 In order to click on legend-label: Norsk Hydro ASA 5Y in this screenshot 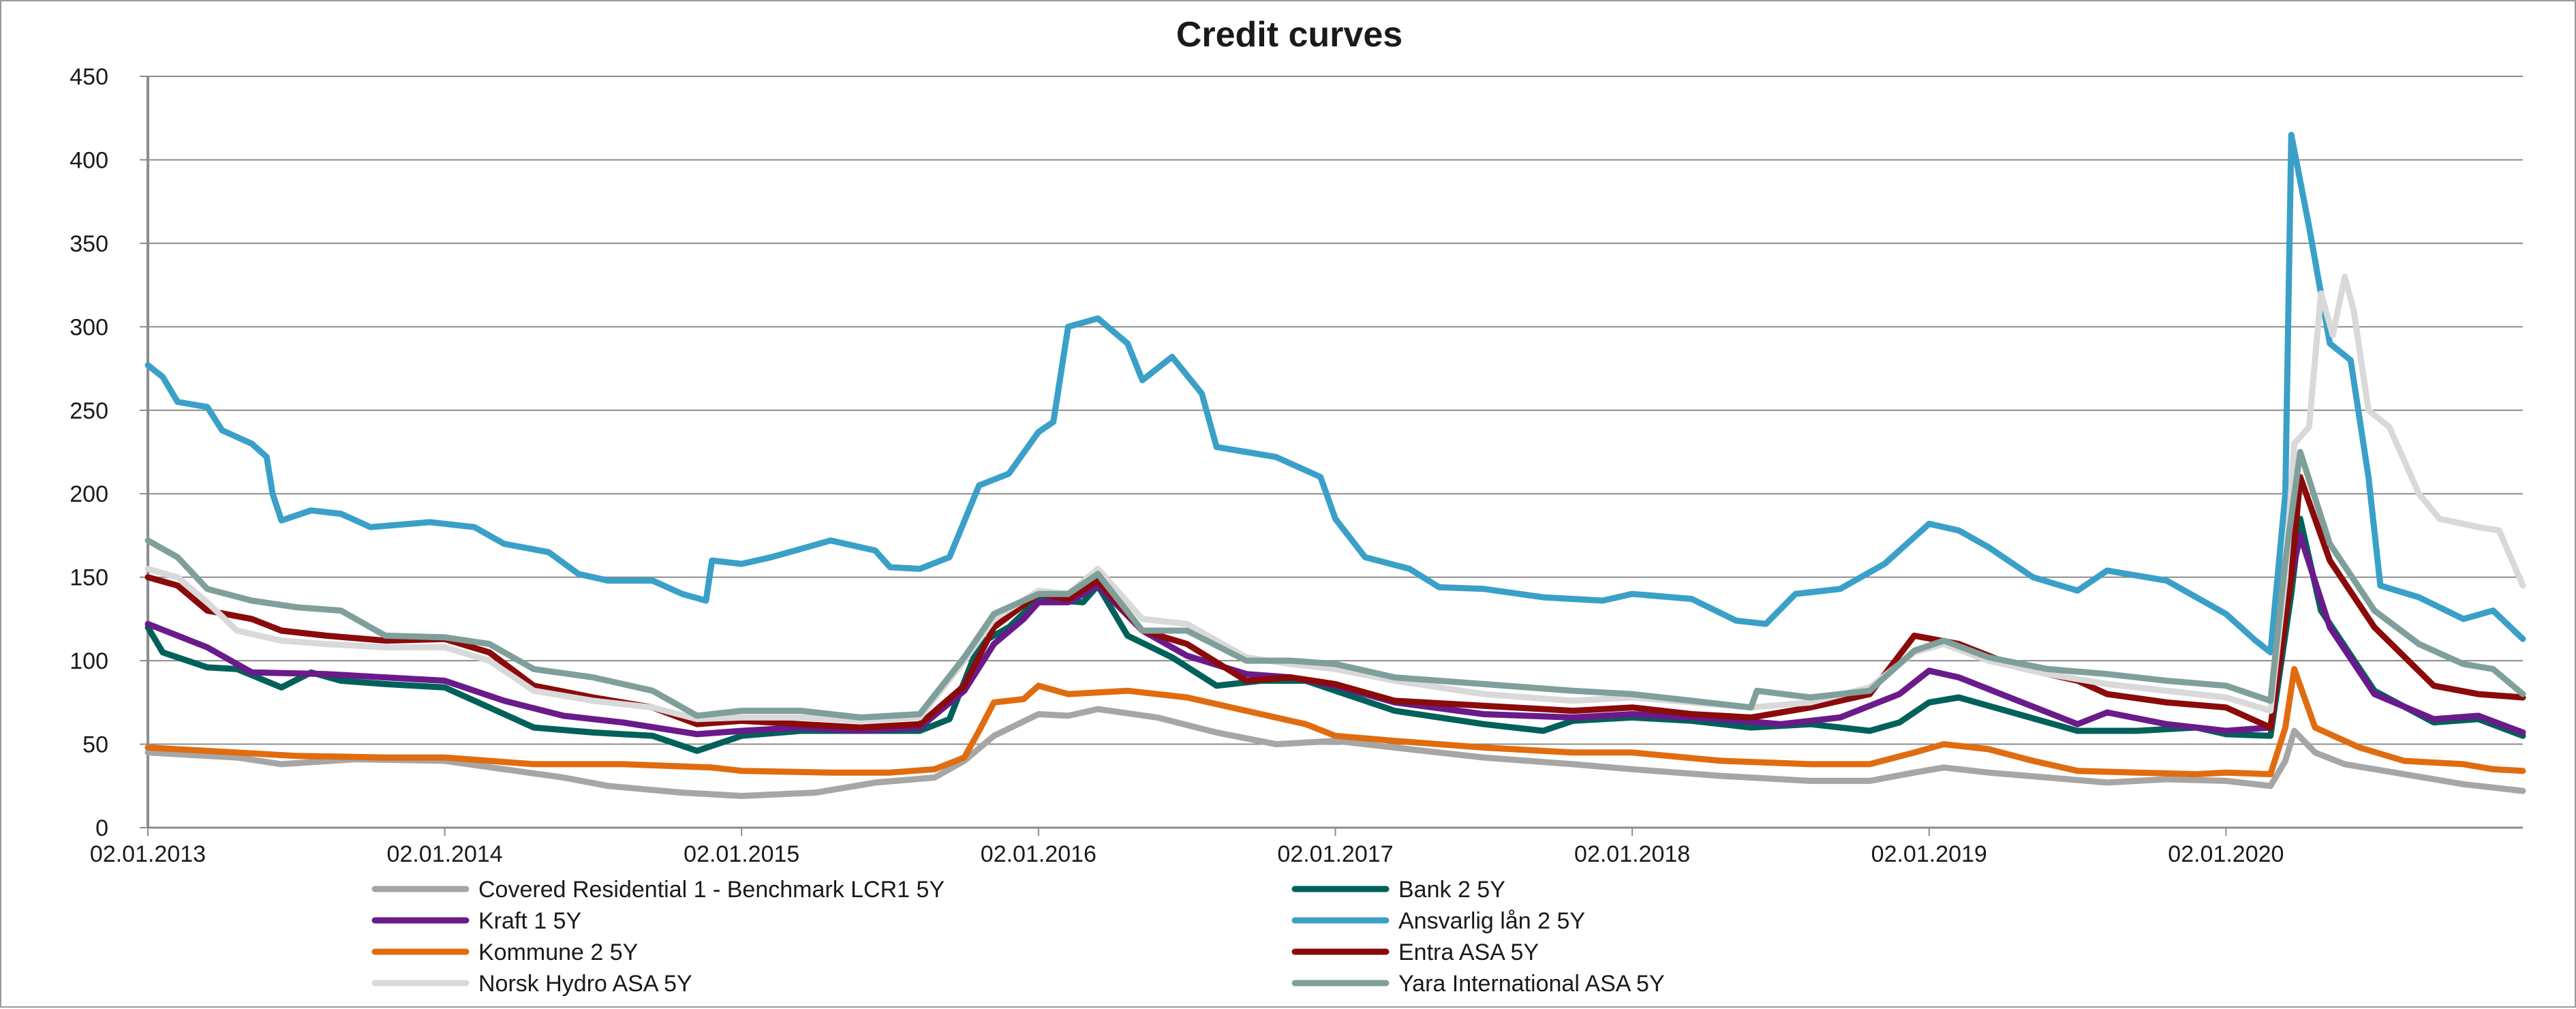, I will do `click(585, 984)`.